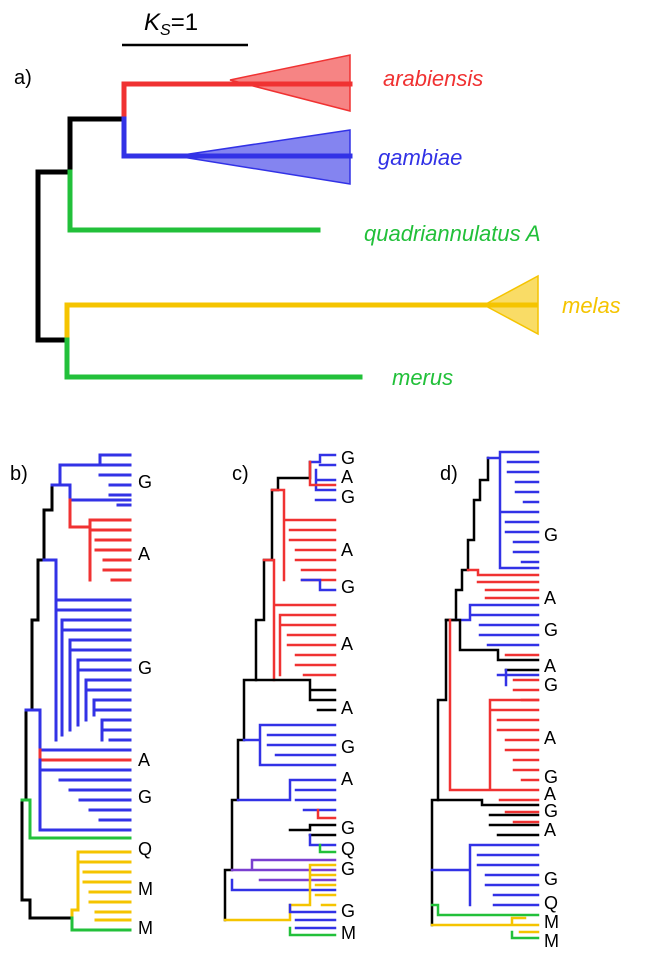 The image size is (647, 955). I want to click on species-label-melas: melas, so click(591, 305).